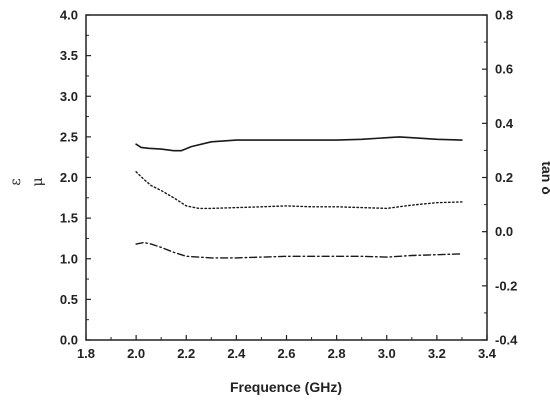  Describe the element at coordinates (299, 190) in the screenshot. I see `series-dotted-line` at that location.